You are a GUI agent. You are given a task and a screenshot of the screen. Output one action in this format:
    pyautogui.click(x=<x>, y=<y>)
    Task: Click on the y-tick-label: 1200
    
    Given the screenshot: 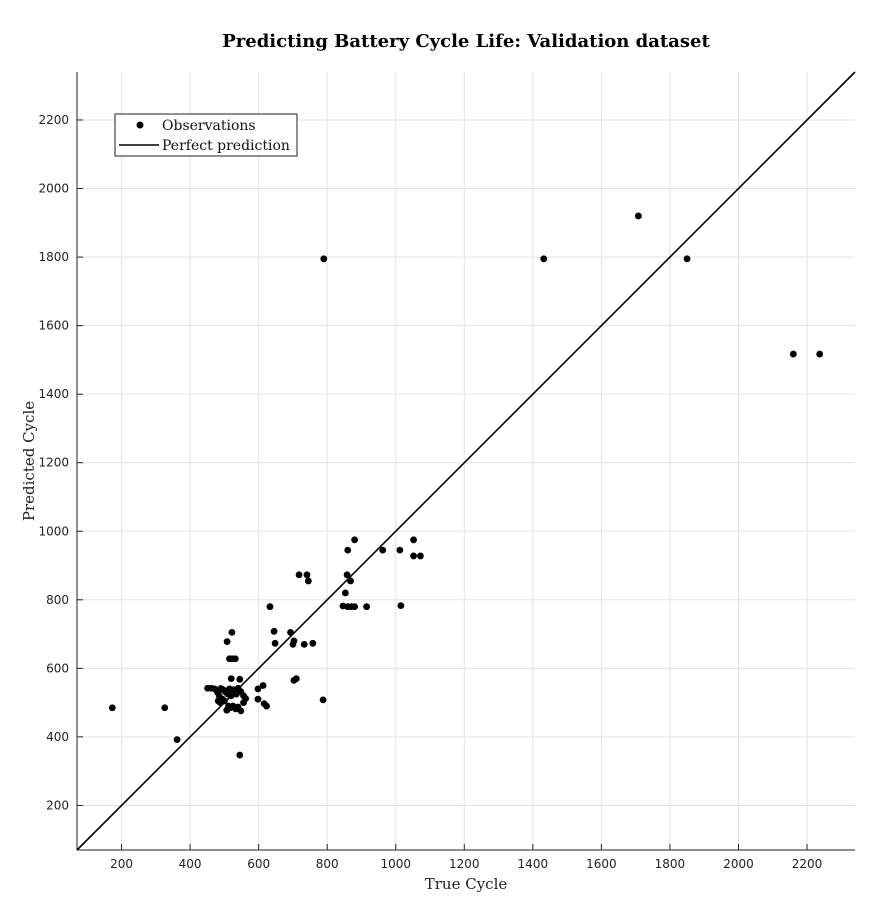 What is the action you would take?
    pyautogui.click(x=53, y=463)
    